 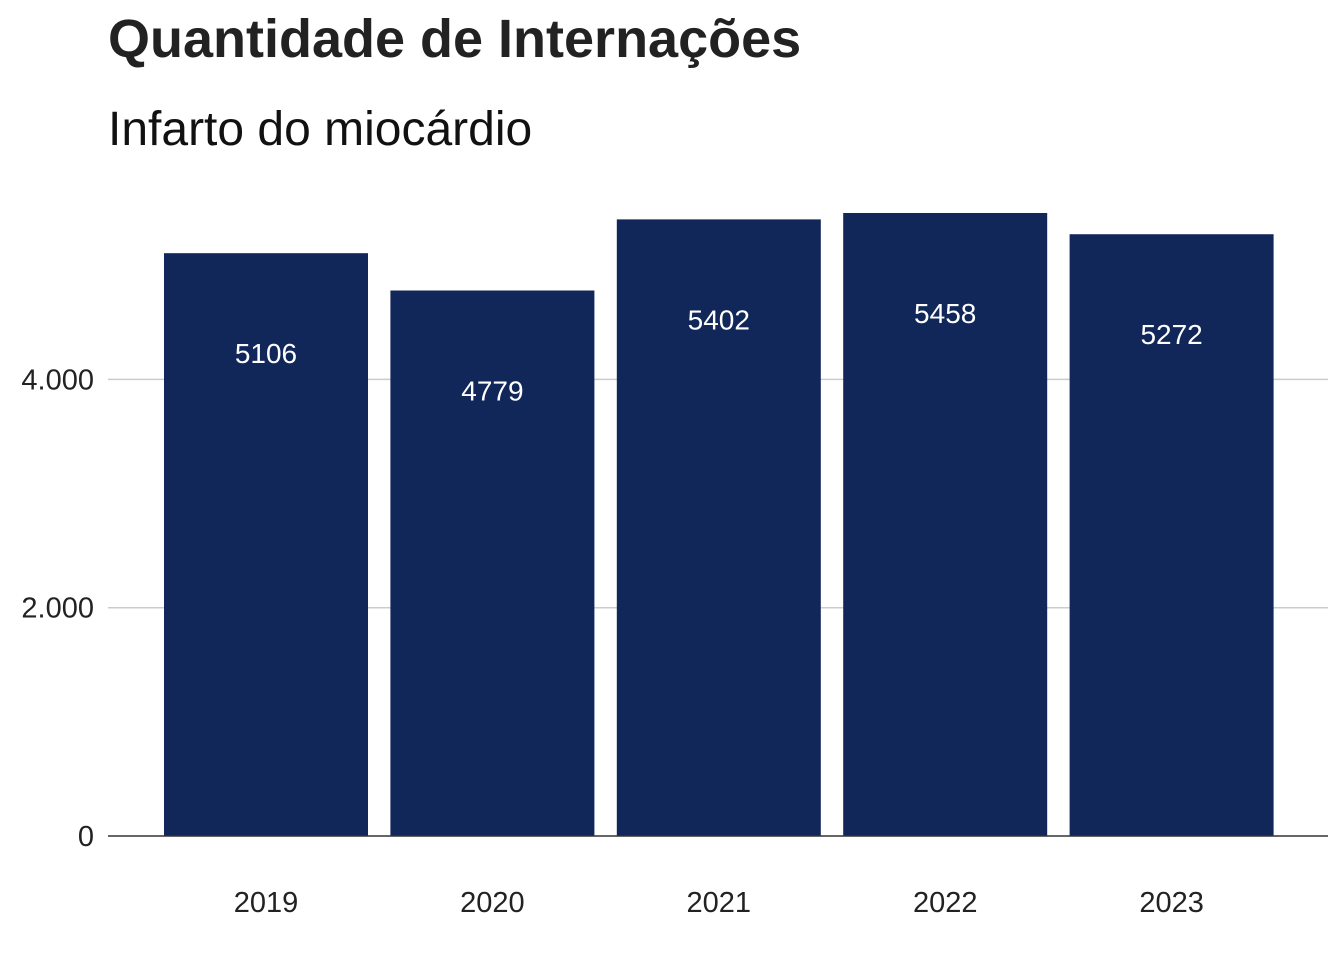 I want to click on y-tick-label: 2.000, so click(x=57, y=609).